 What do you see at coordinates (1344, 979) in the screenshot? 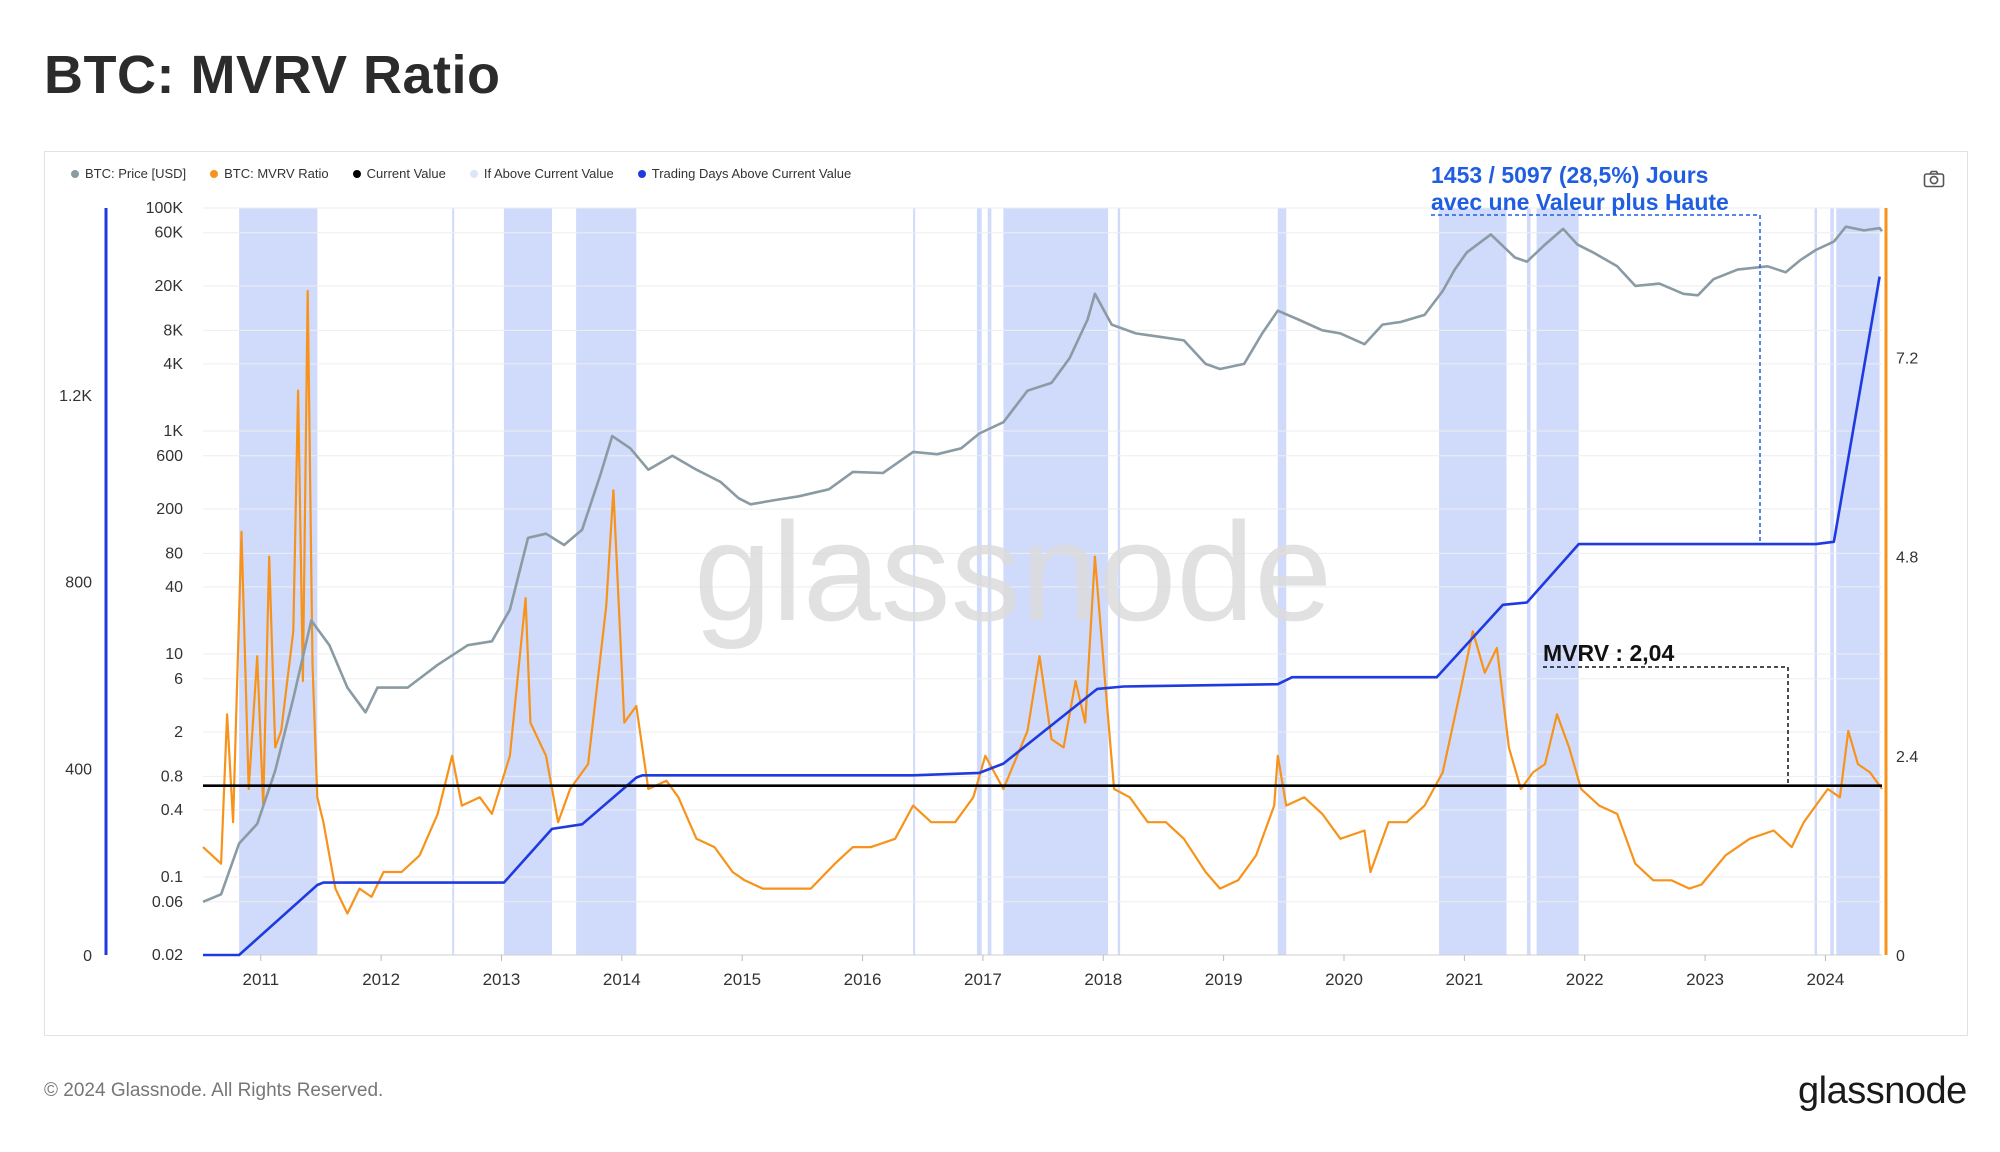
I see `x-tick-label: 2020` at bounding box center [1344, 979].